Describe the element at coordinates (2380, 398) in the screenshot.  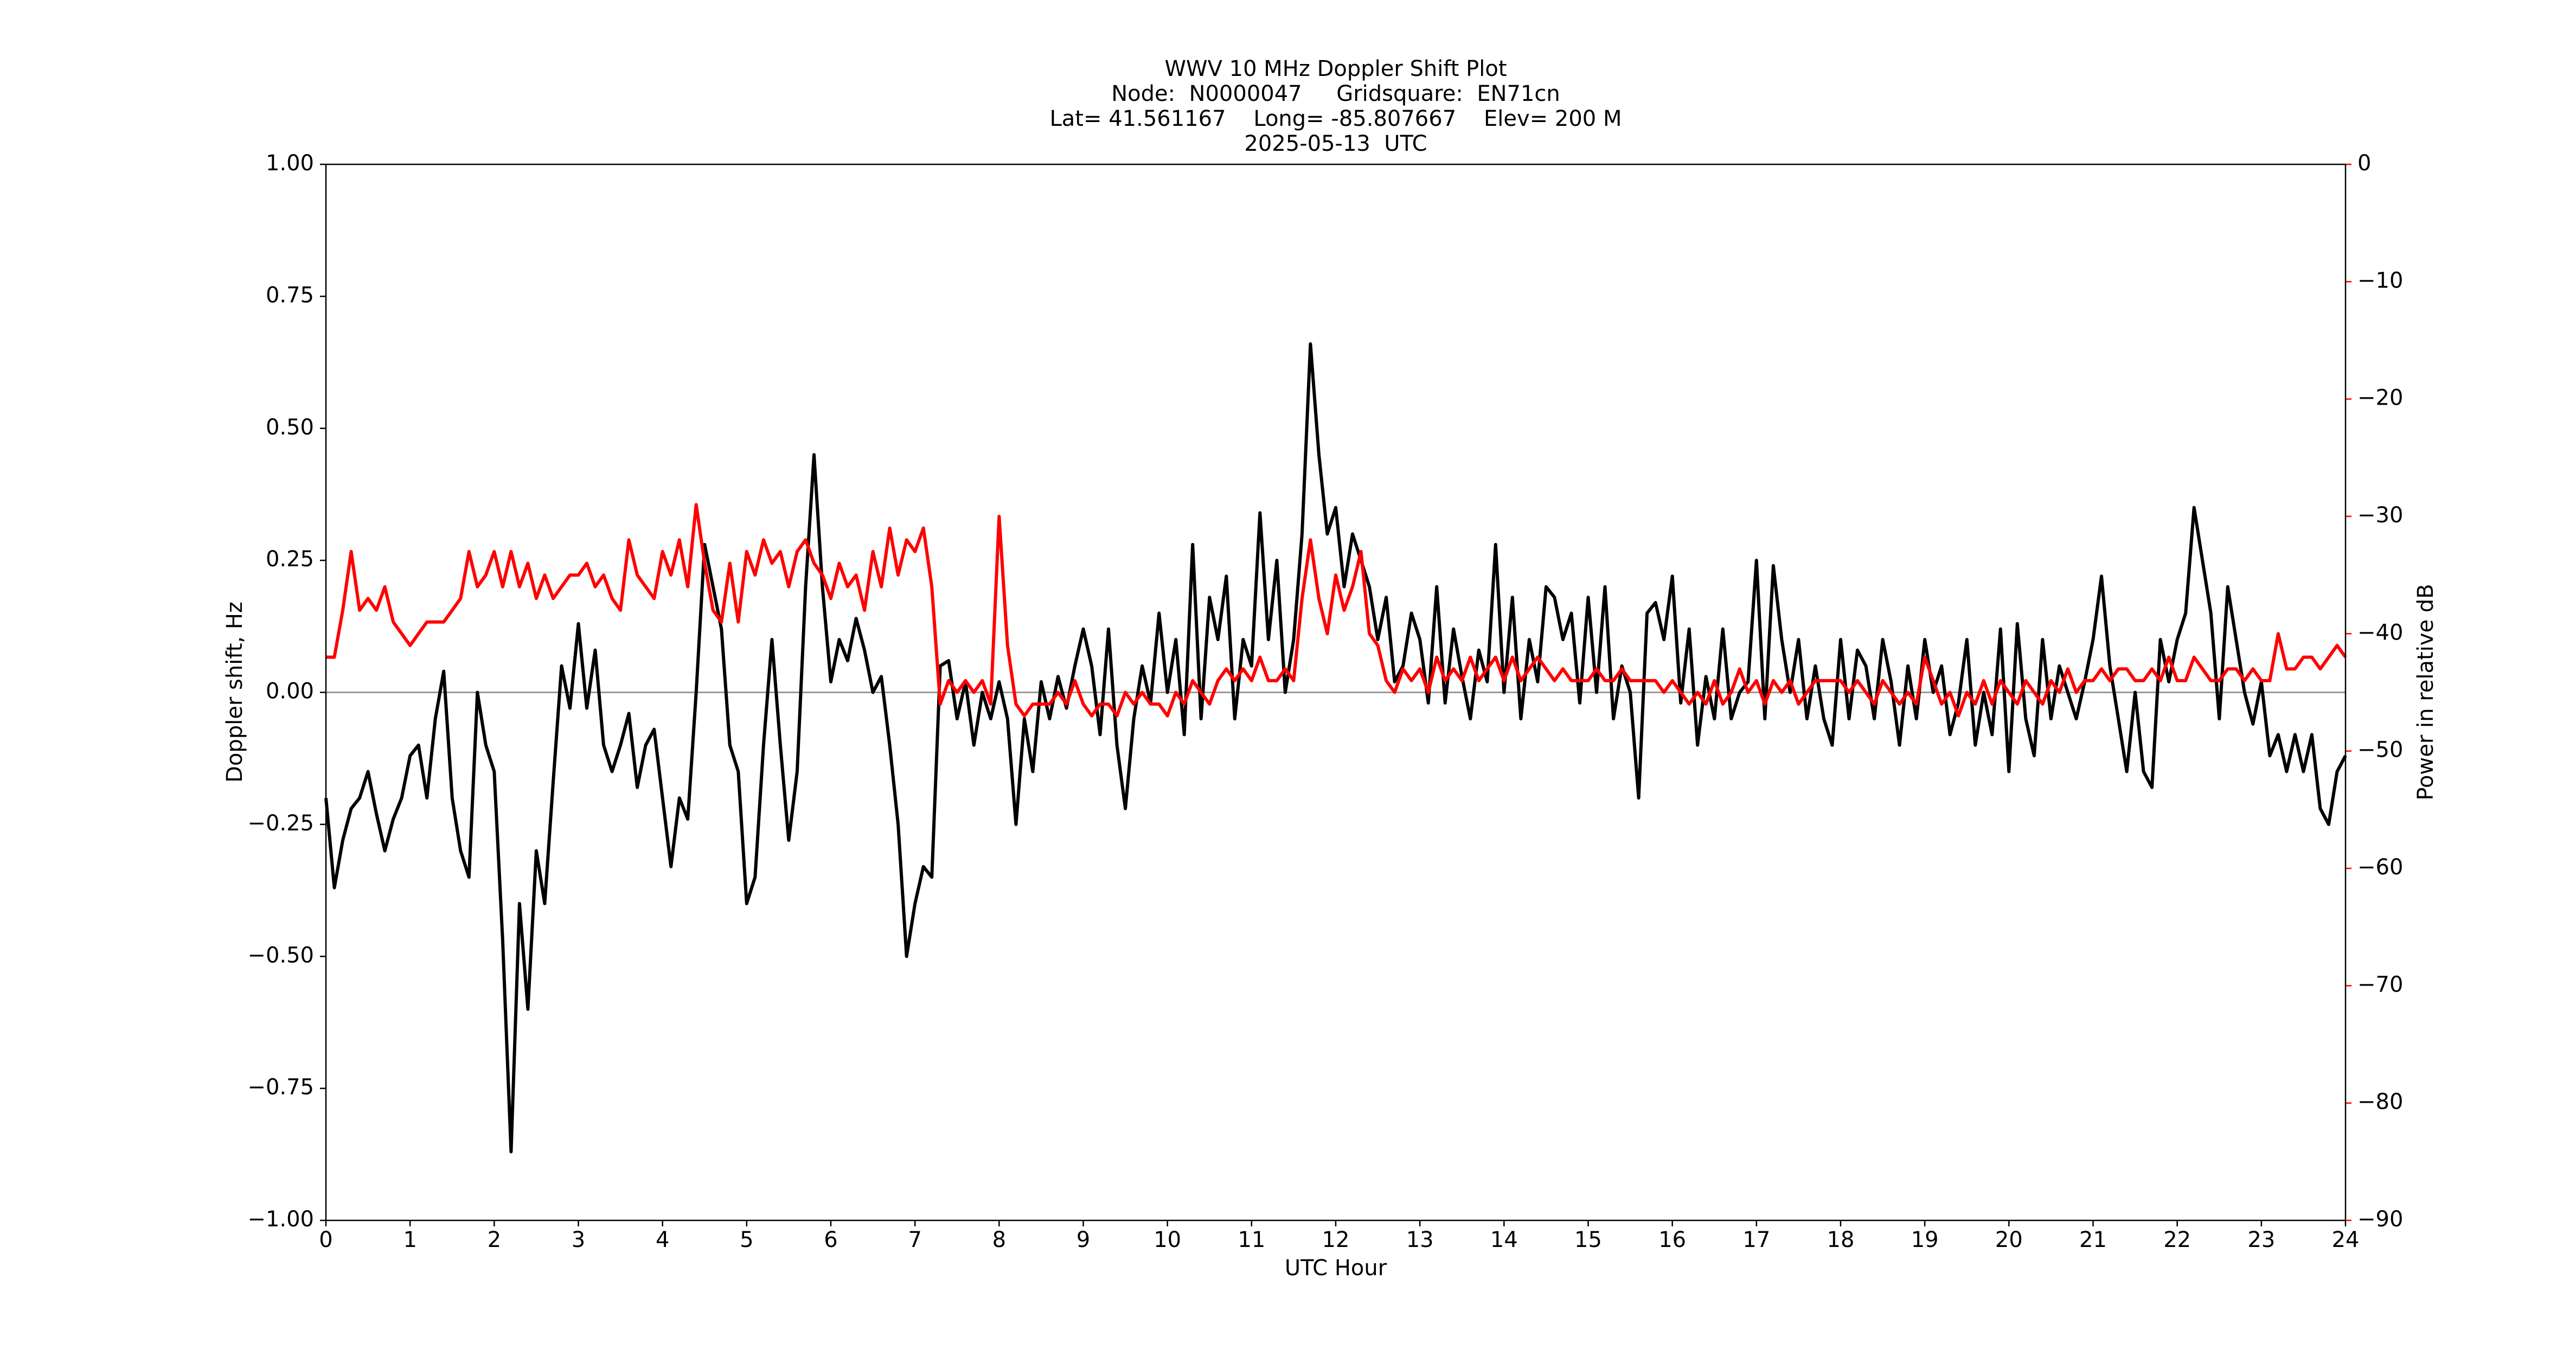
I see `y2-tick-label: −20` at that location.